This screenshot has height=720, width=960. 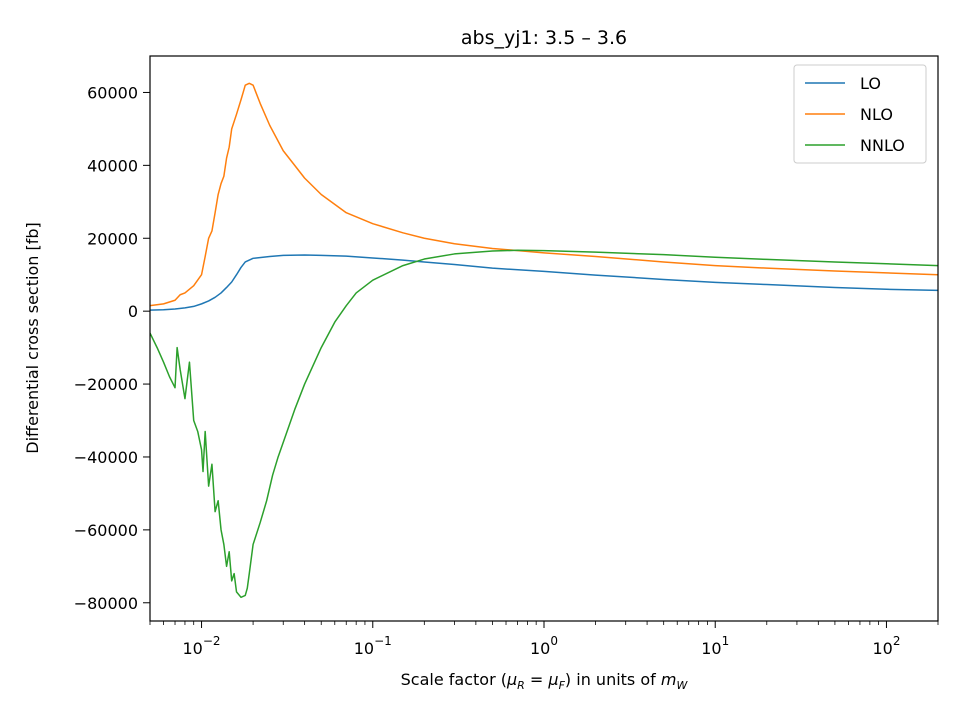 I want to click on chart-title: abs_yj1: 3.5 – 3.6, so click(x=544, y=38).